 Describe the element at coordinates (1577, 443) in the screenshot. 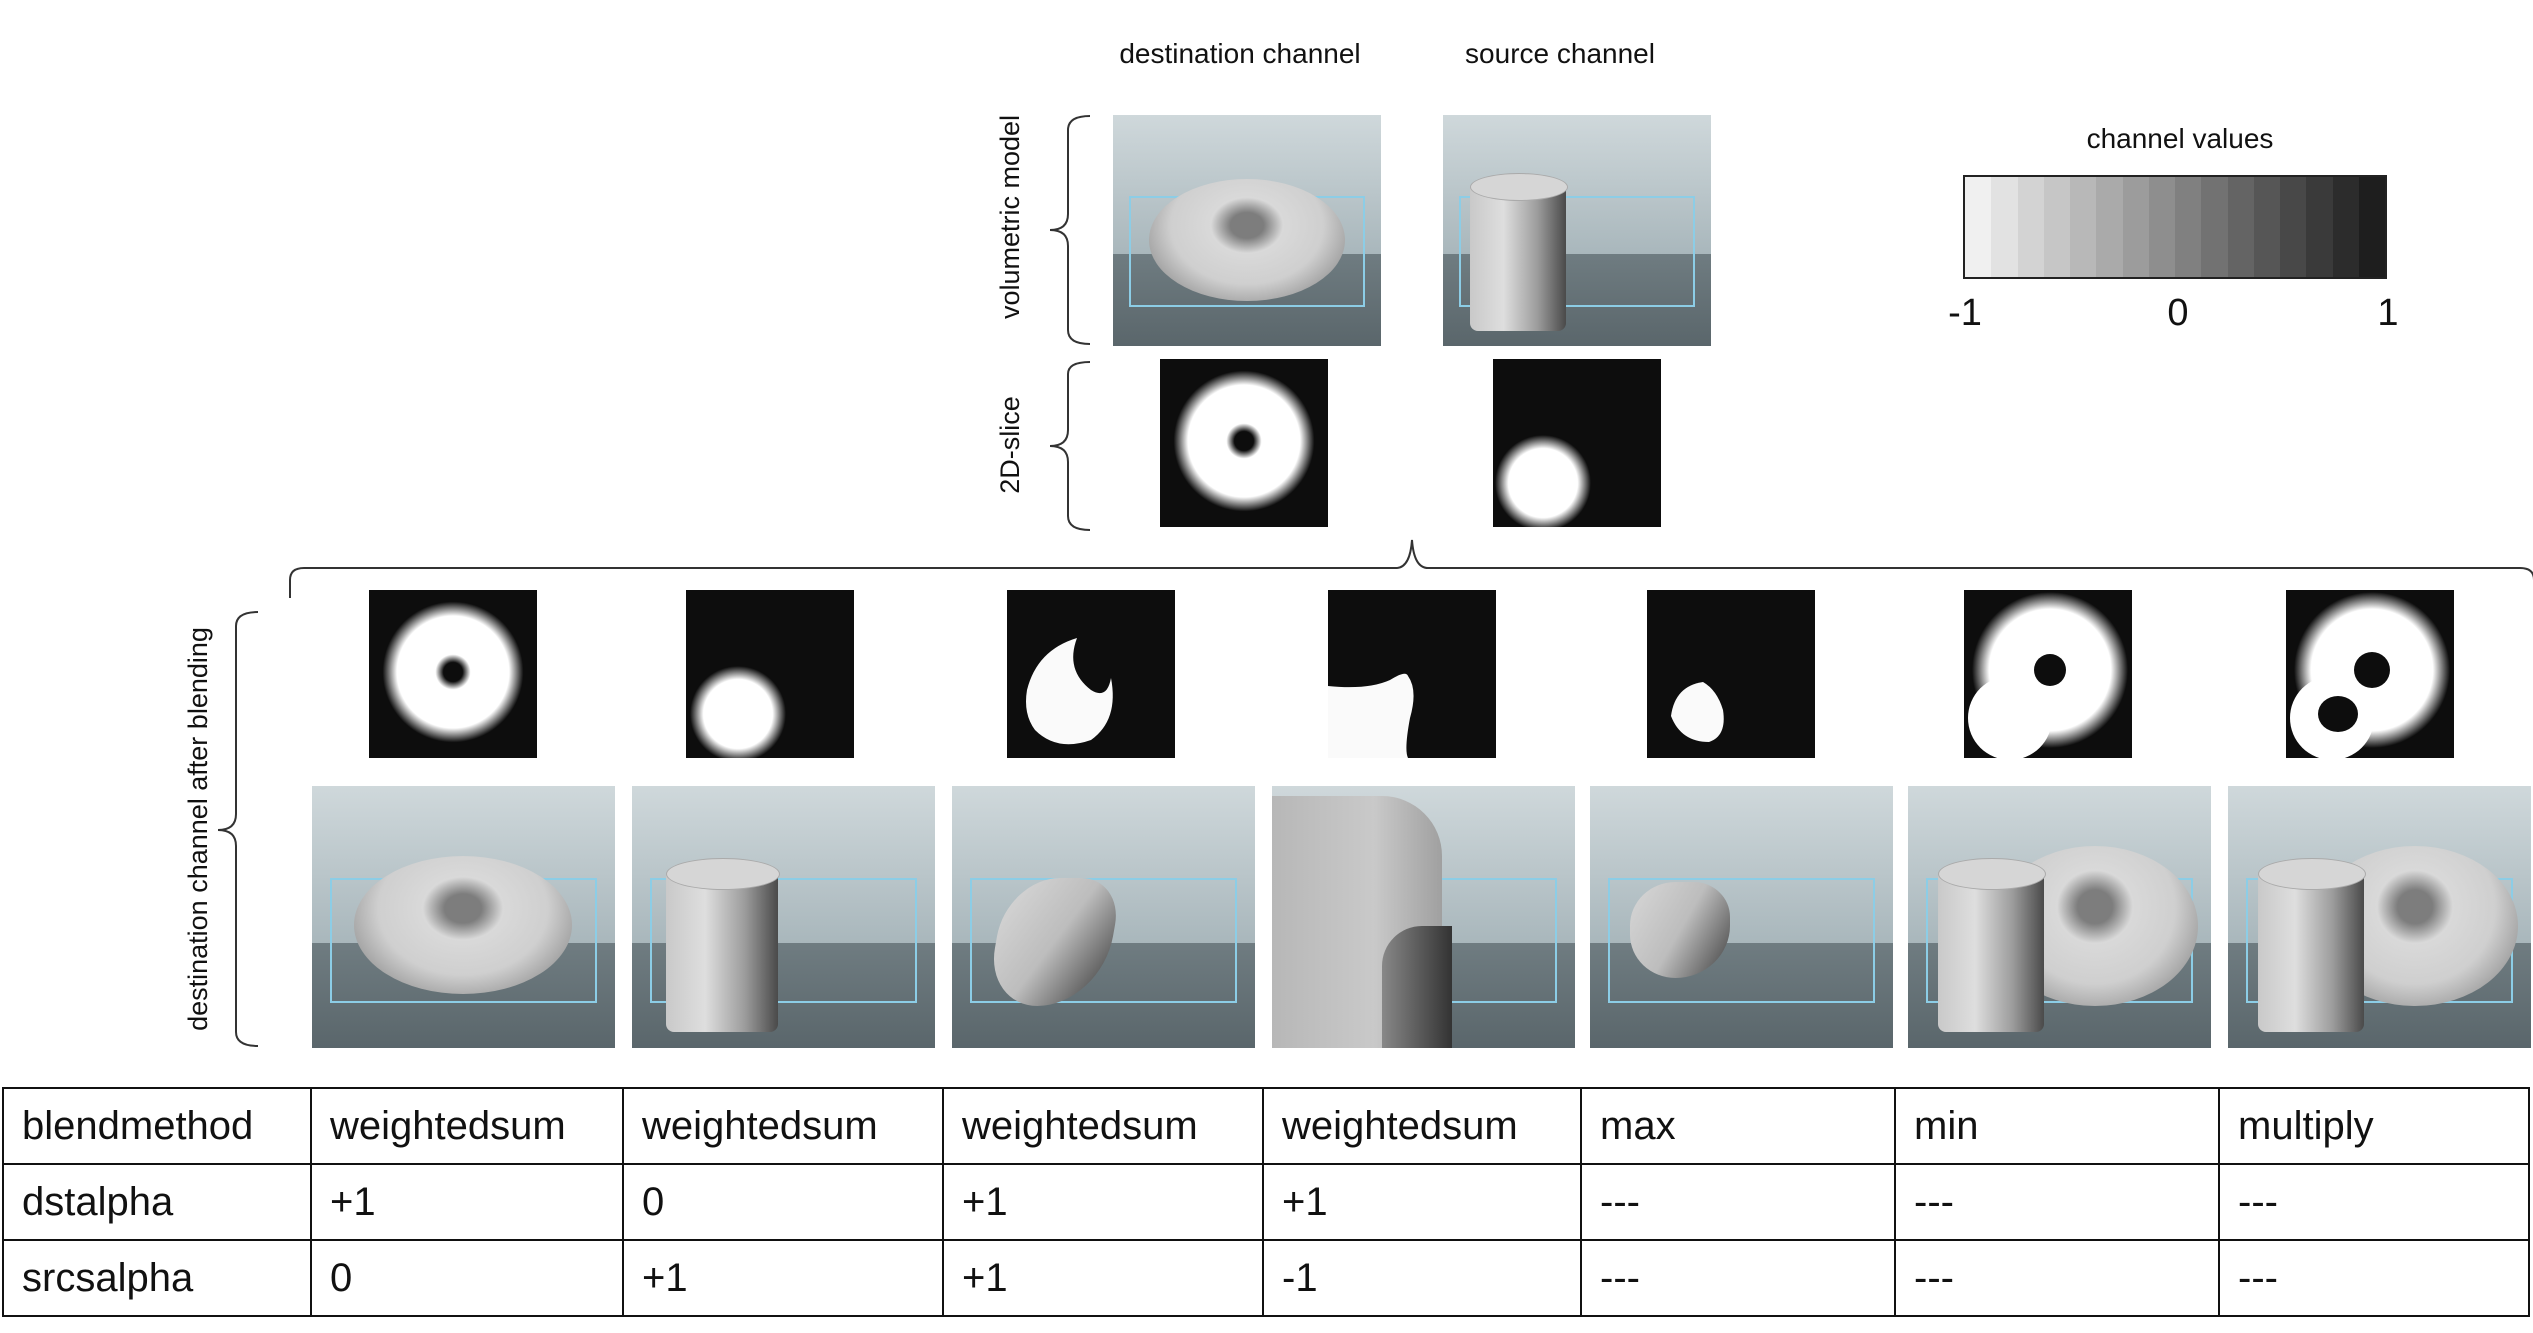

I see `source-slice` at that location.